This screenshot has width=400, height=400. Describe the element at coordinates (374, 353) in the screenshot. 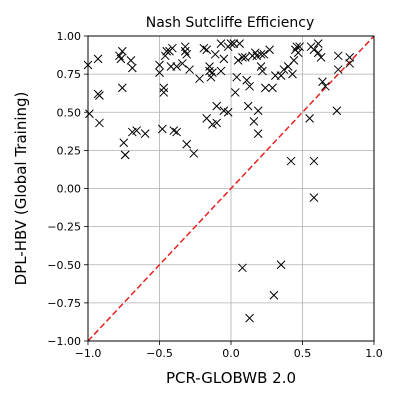

I see `x-tick-label: 1.0` at that location.